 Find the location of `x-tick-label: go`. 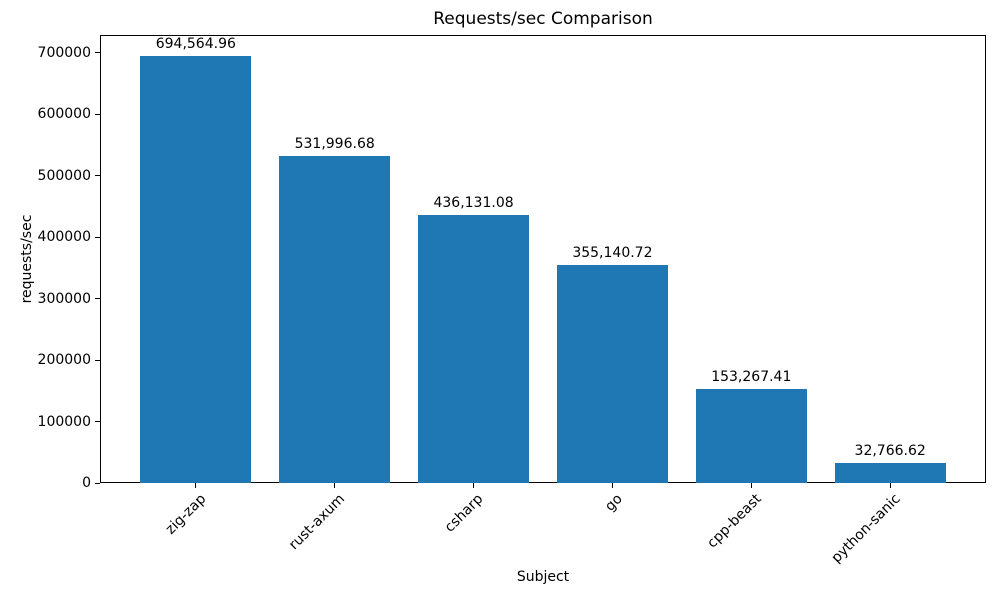

x-tick-label: go is located at coordinates (614, 503).